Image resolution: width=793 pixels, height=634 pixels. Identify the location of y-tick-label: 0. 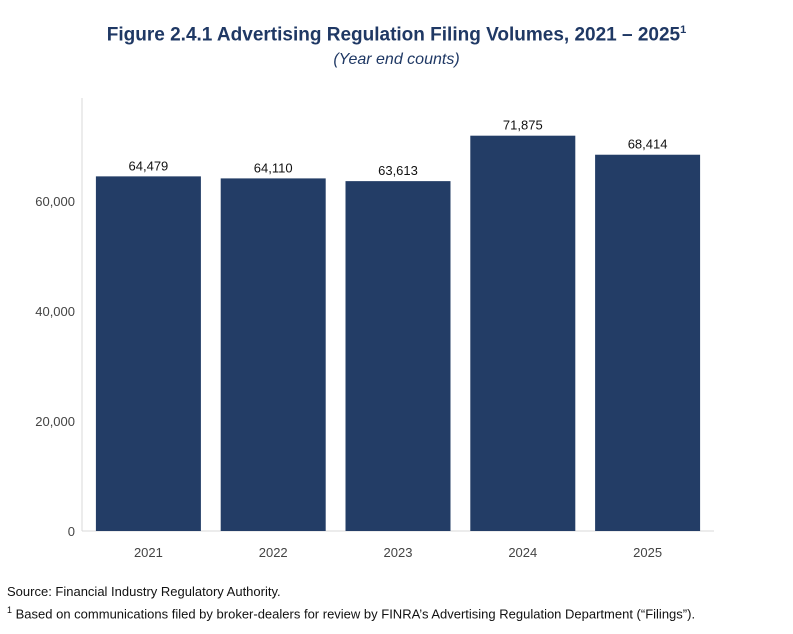
(71, 531).